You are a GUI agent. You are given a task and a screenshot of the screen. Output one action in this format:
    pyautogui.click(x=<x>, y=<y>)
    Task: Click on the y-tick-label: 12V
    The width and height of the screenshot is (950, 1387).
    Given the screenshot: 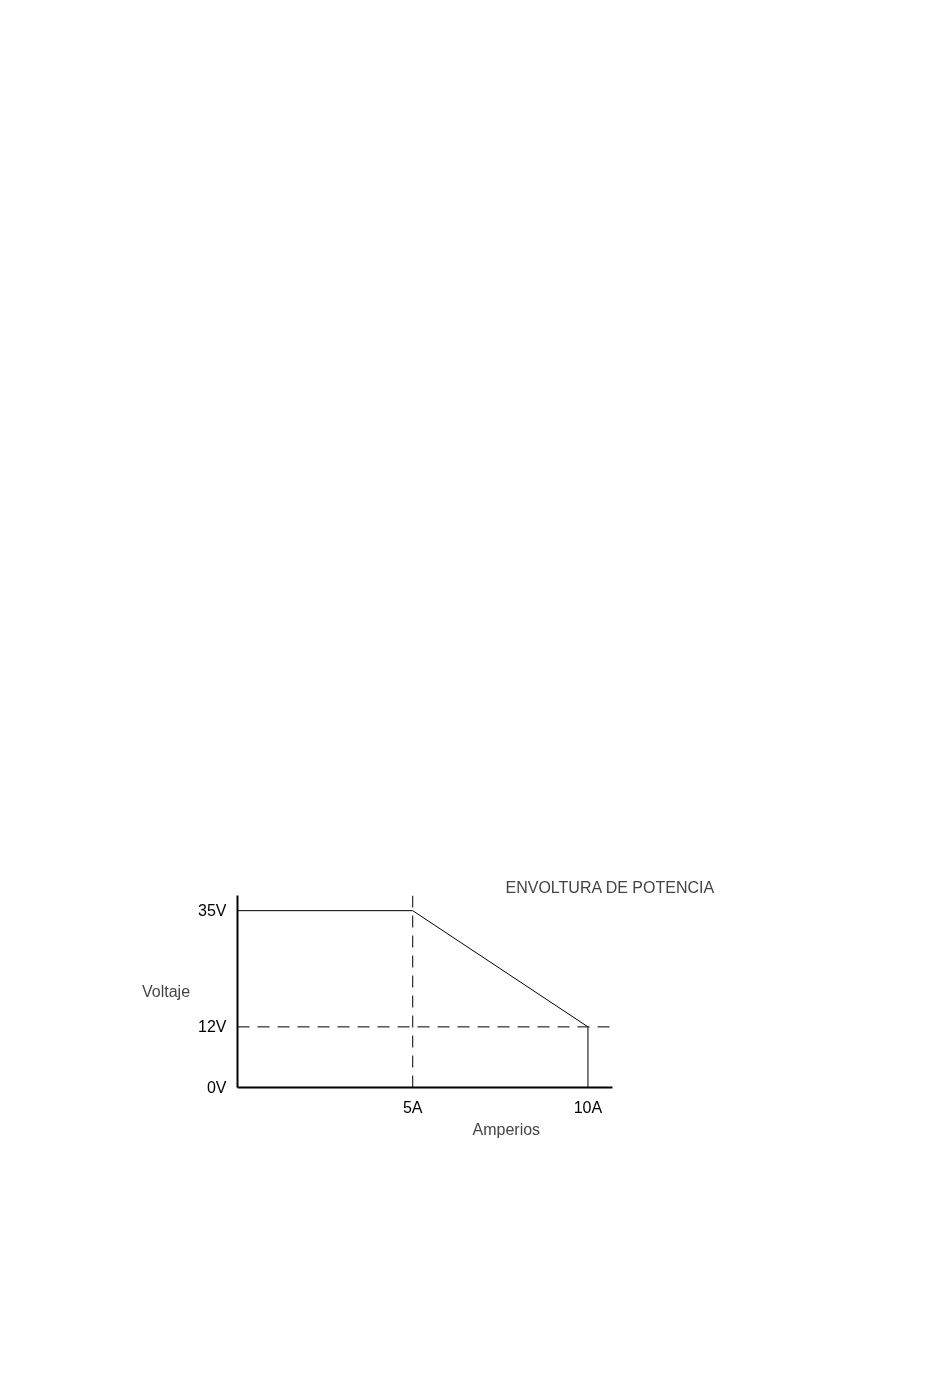 What is the action you would take?
    pyautogui.click(x=212, y=1027)
    